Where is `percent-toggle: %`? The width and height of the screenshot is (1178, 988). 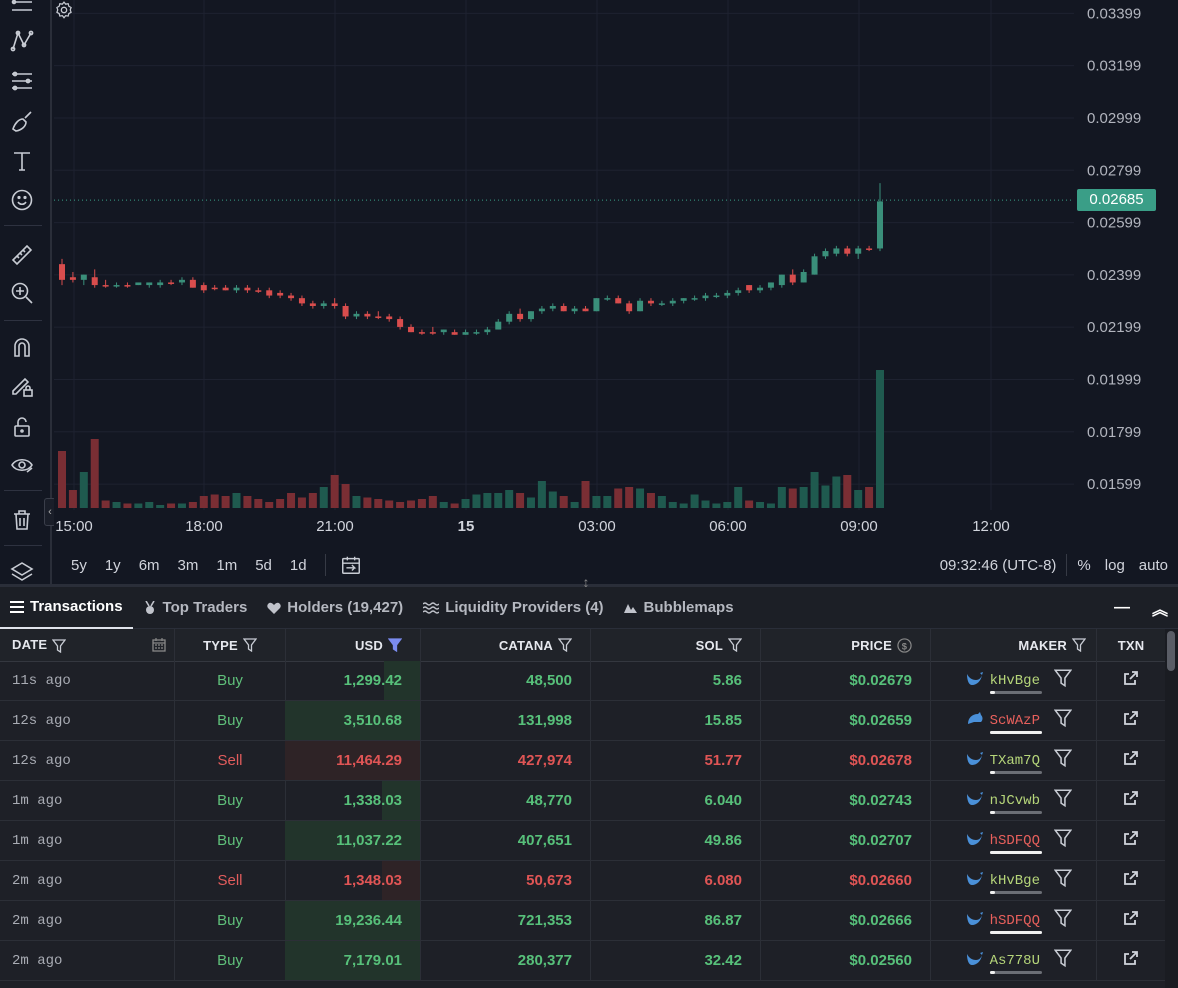
percent-toggle: % is located at coordinates (1084, 565).